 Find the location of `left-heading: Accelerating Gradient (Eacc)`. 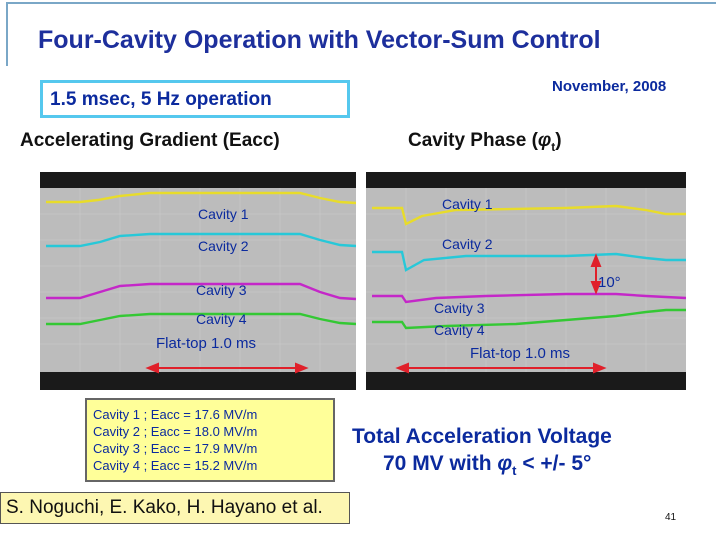

left-heading: Accelerating Gradient (Eacc) is located at coordinates (150, 140).